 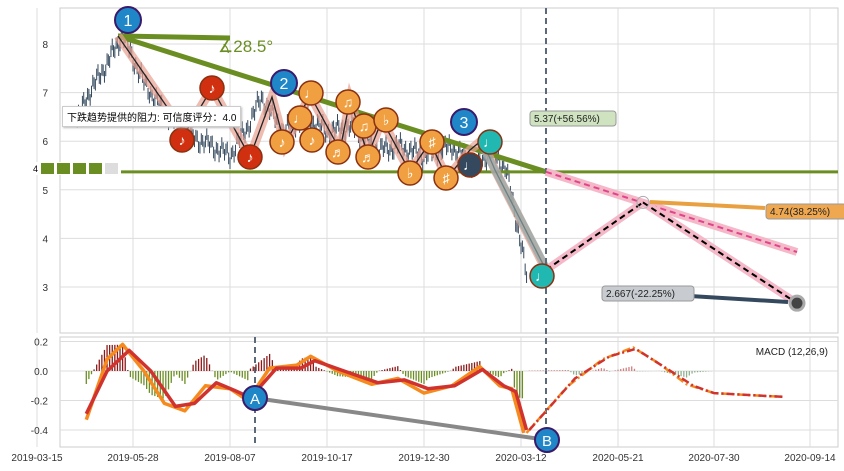 I want to click on angle-label: ∡28.5°, so click(x=245, y=46).